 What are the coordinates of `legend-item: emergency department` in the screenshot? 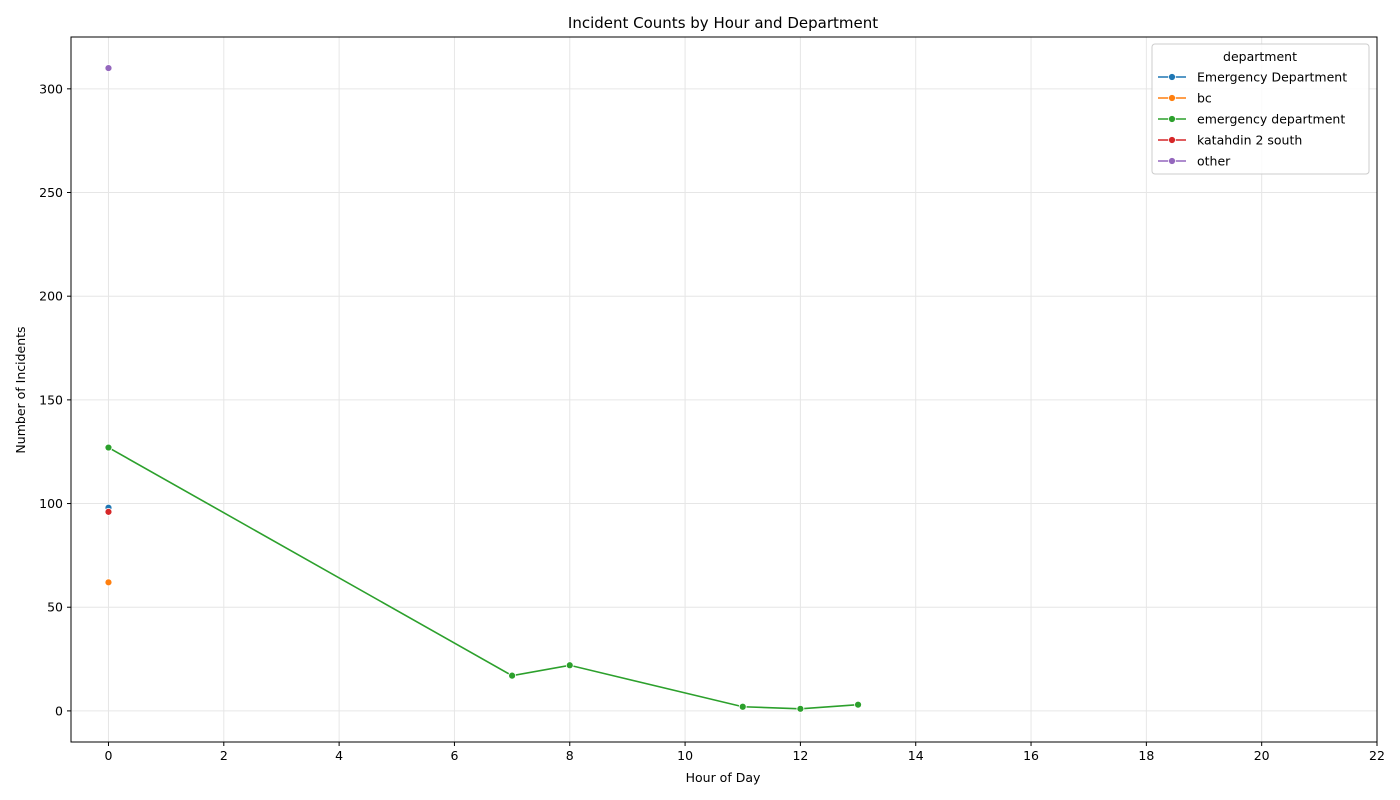 It's located at (1251, 119).